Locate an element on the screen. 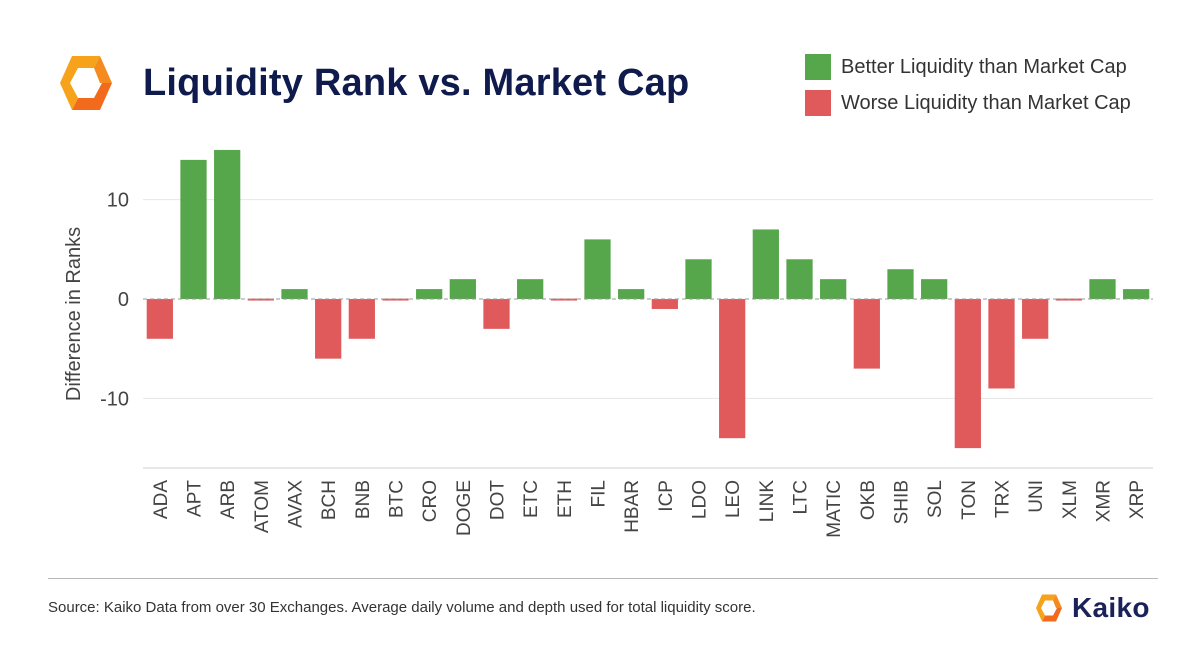  bar-dot is located at coordinates (496, 314).